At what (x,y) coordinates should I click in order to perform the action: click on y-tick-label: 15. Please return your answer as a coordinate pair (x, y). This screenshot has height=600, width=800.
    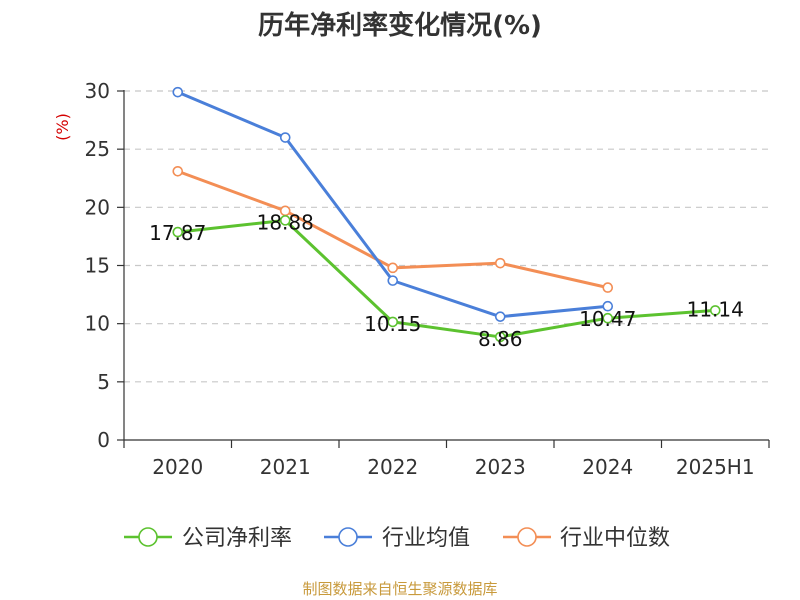
    Looking at the image, I should click on (97, 266).